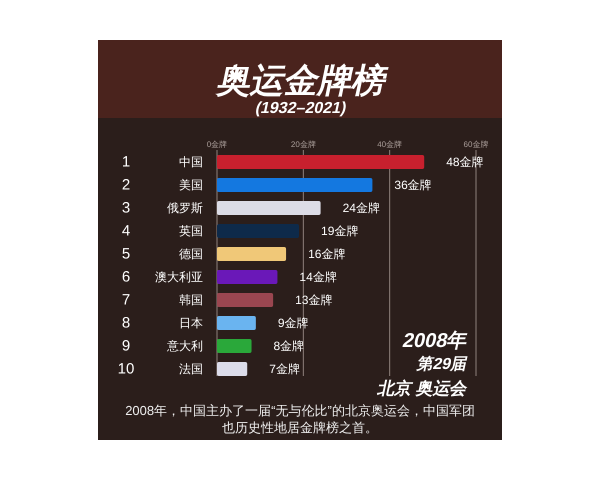  What do you see at coordinates (191, 369) in the screenshot?
I see `category: 法国` at bounding box center [191, 369].